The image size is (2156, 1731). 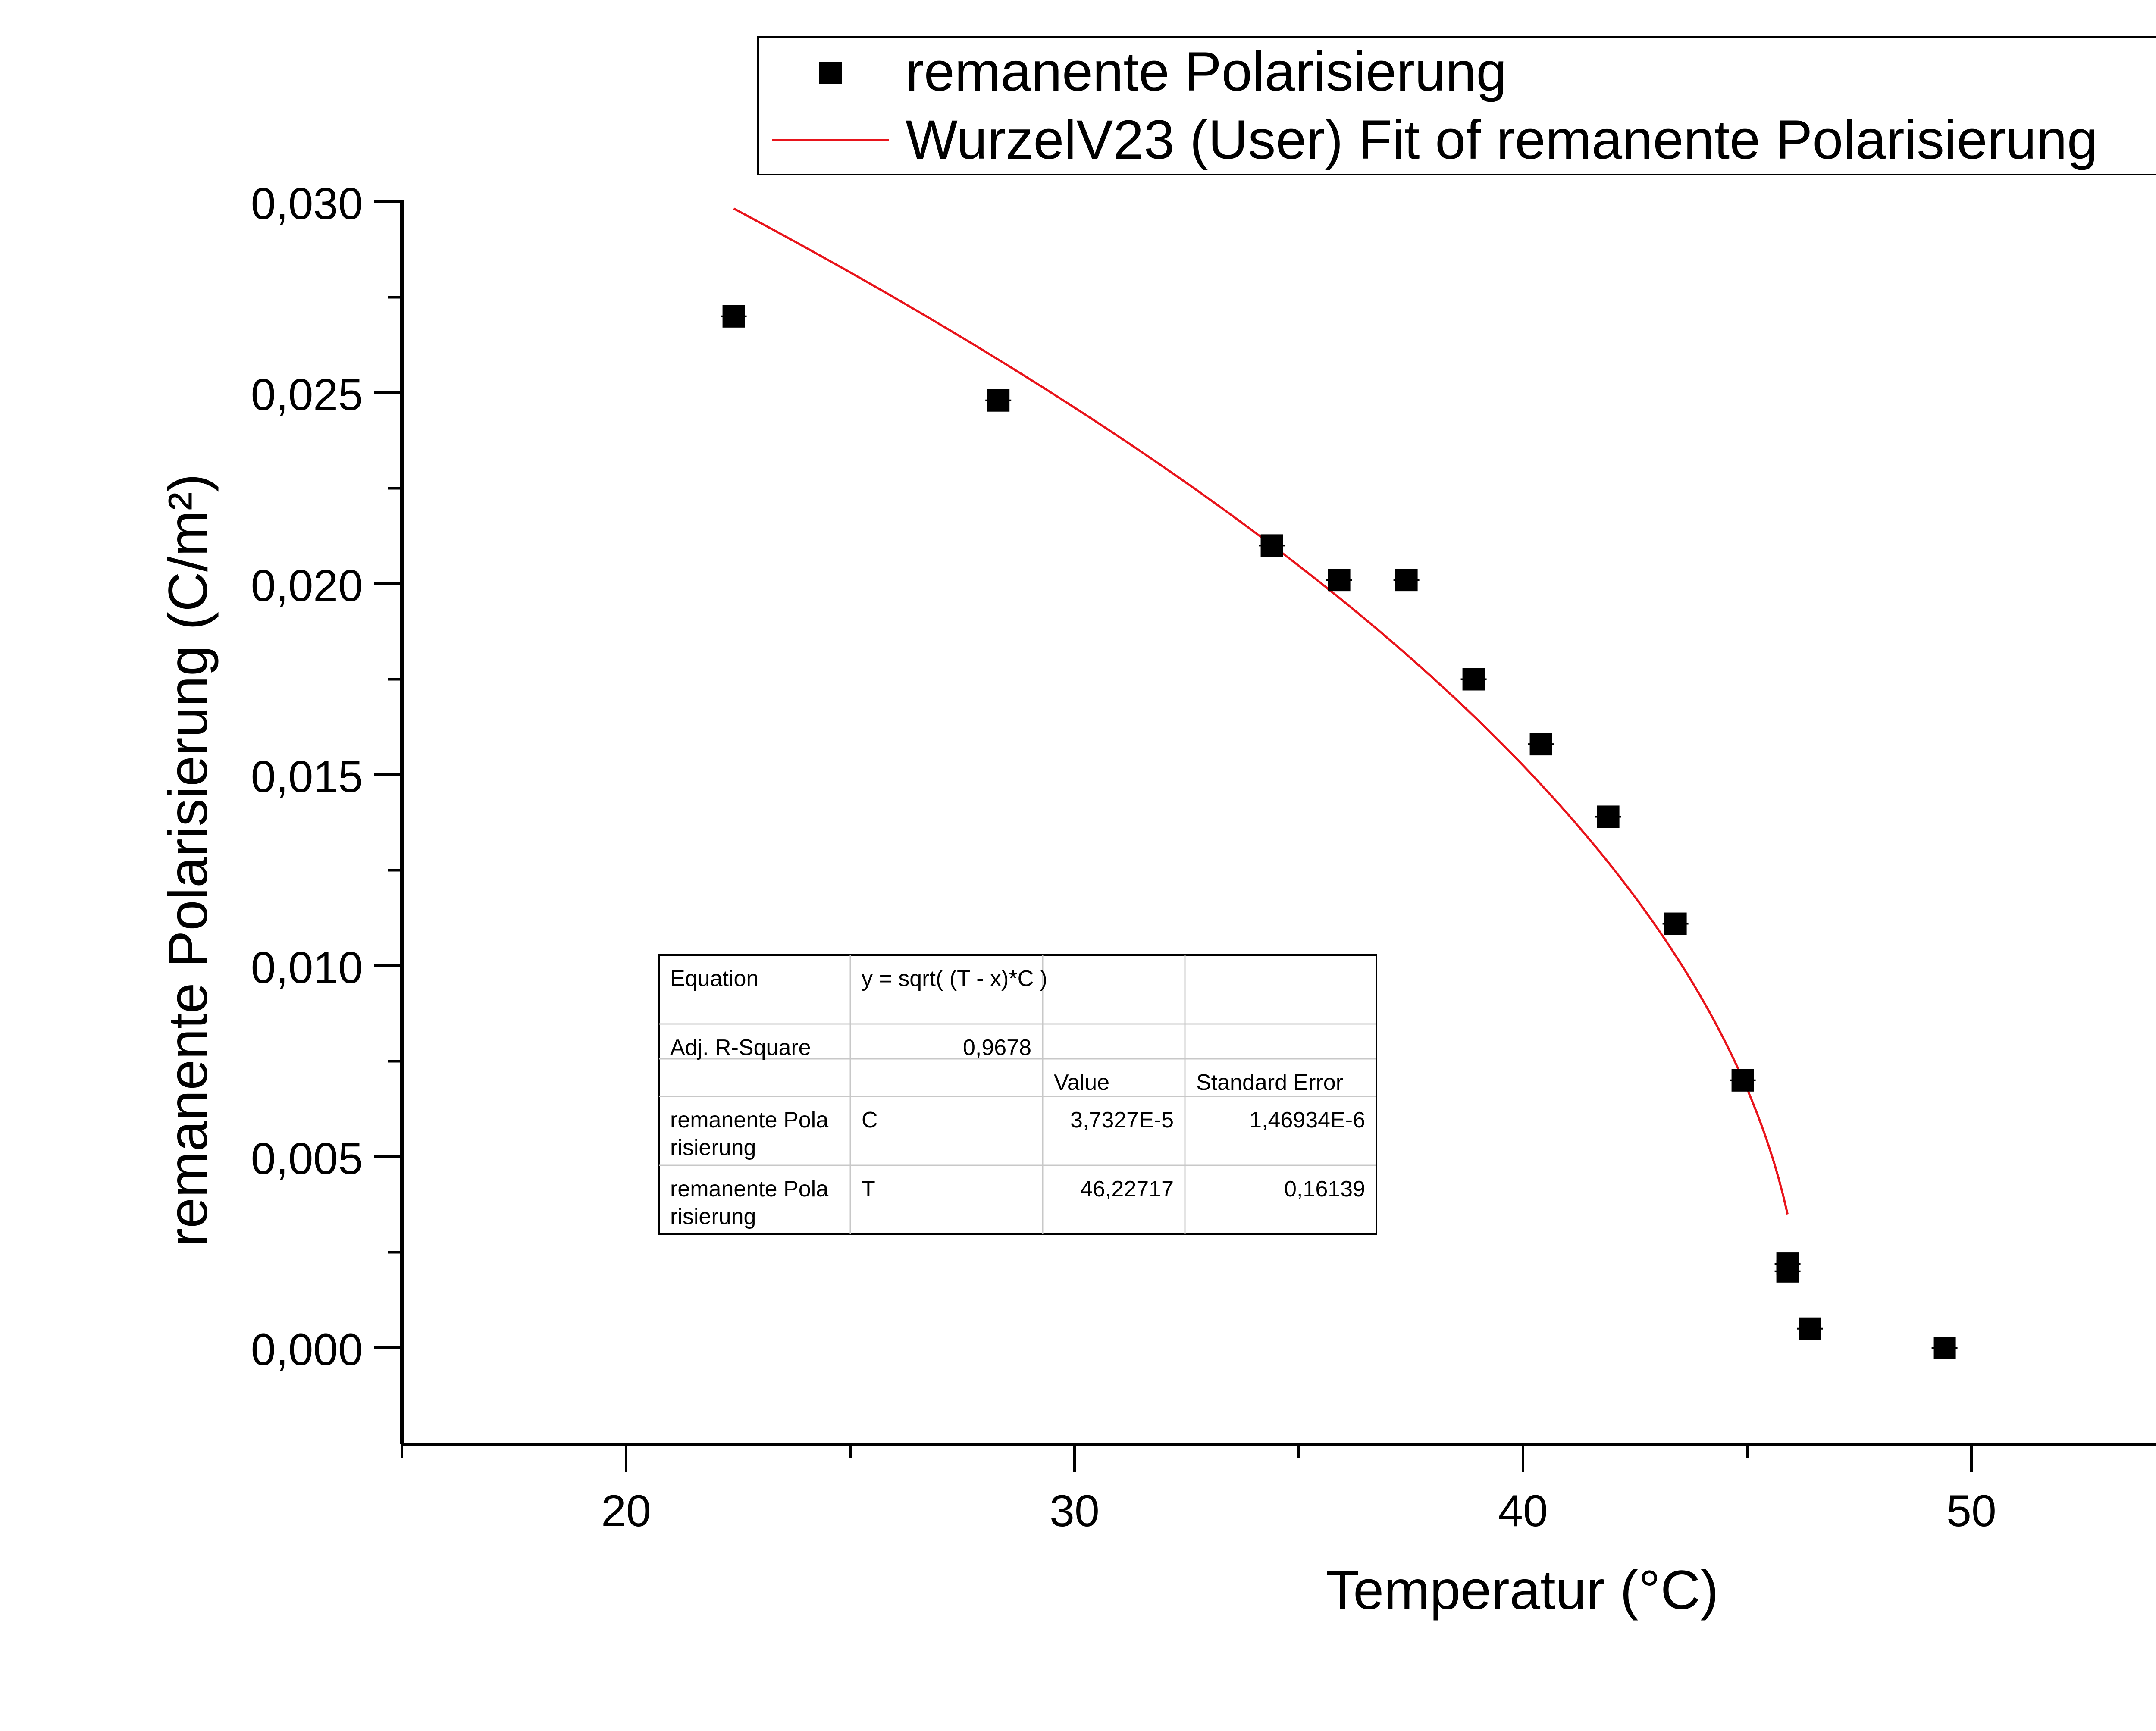 I want to click on table-cell: Standard Error, so click(x=1269, y=1082).